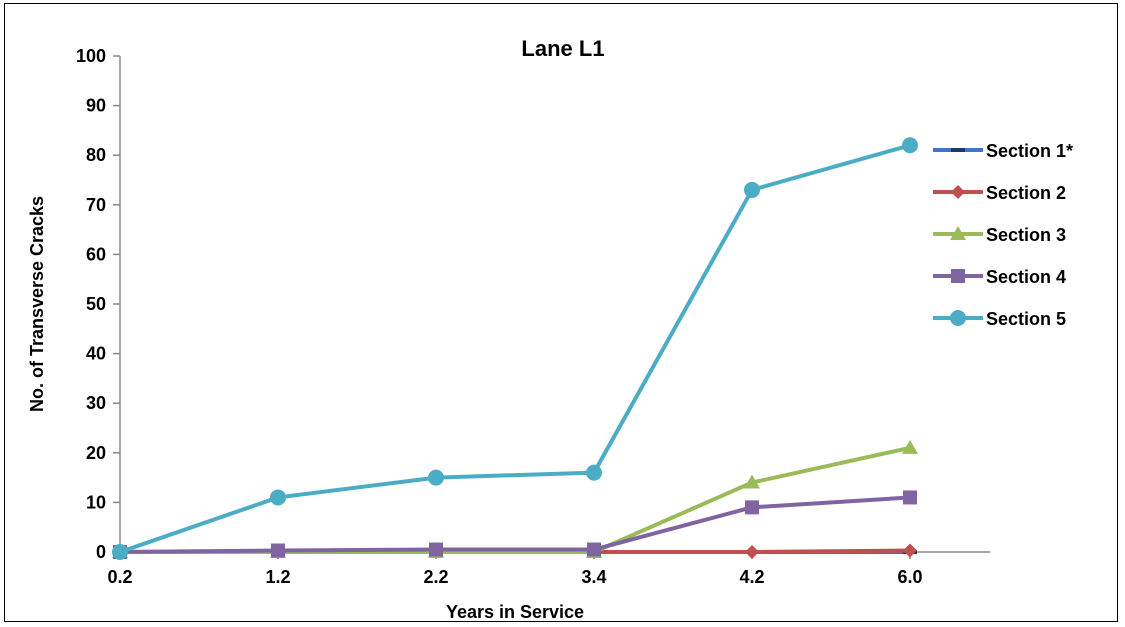 The image size is (1125, 627). I want to click on y-tick-label: 10, so click(96, 502).